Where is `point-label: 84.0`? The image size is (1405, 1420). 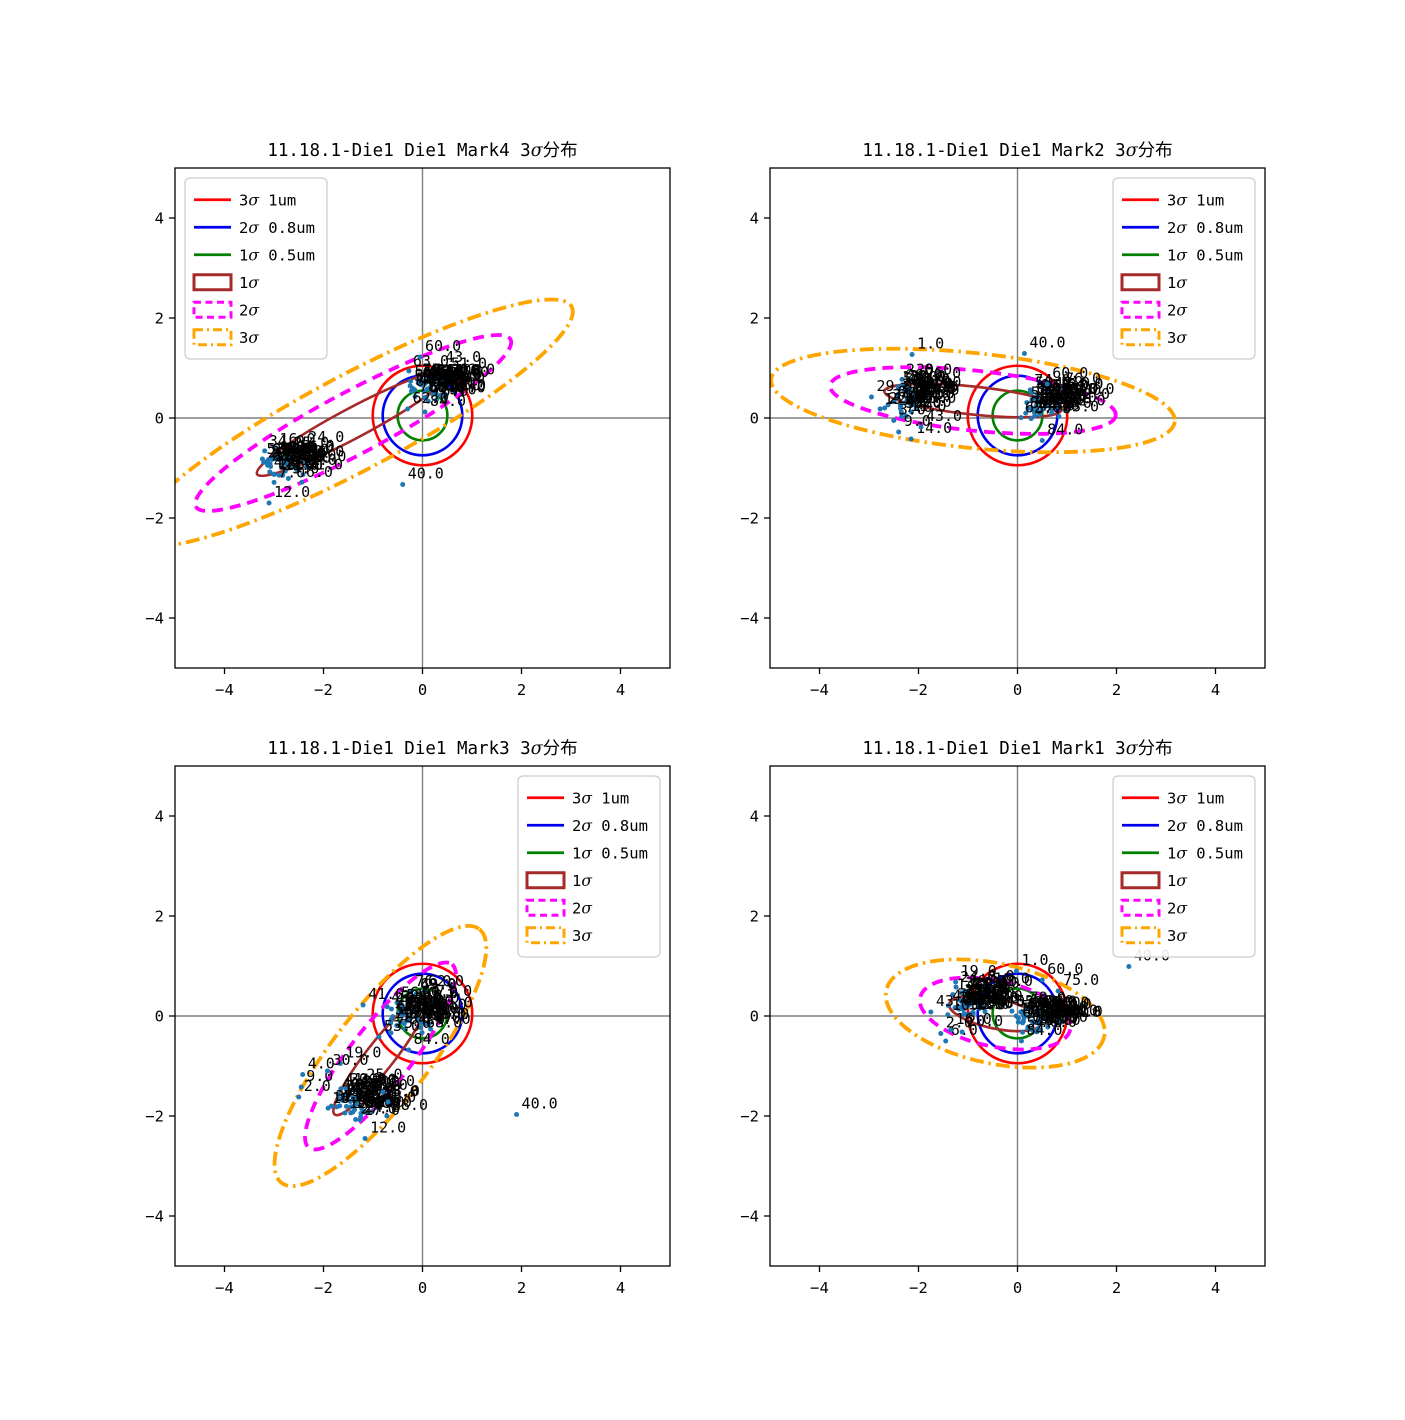 point-label: 84.0 is located at coordinates (1067, 396).